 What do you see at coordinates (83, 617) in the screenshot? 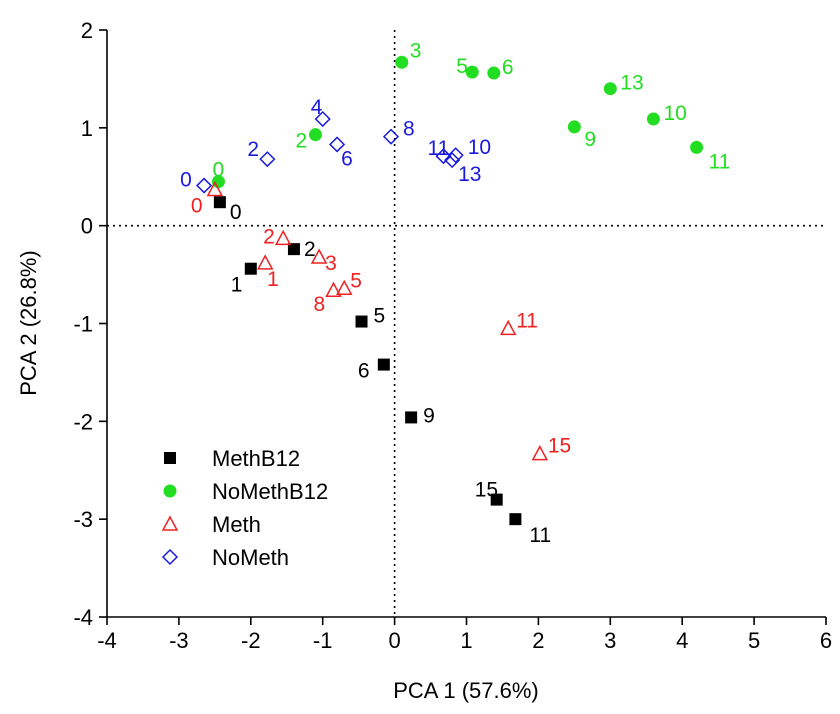
I see `y-tick-label: -4` at bounding box center [83, 617].